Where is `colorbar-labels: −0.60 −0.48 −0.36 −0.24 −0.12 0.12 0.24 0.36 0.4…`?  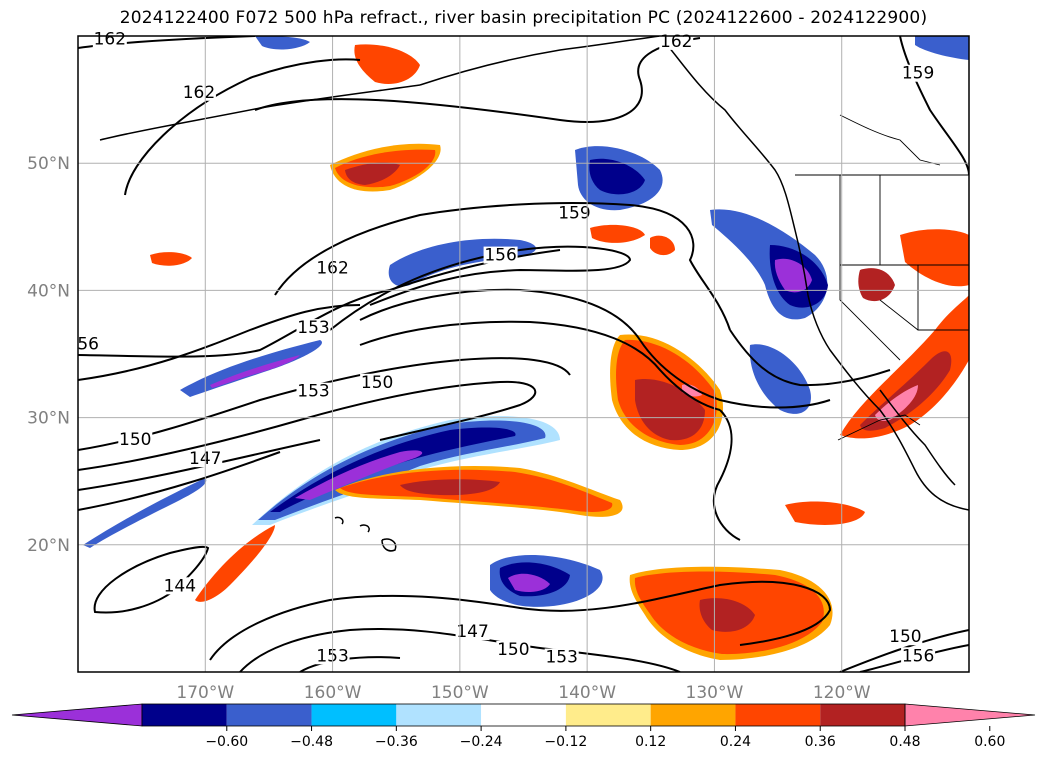
colorbar-labels: −0.60 −0.48 −0.36 −0.24 −0.12 0.12 0.24 0.36 0.4… is located at coordinates (605, 738).